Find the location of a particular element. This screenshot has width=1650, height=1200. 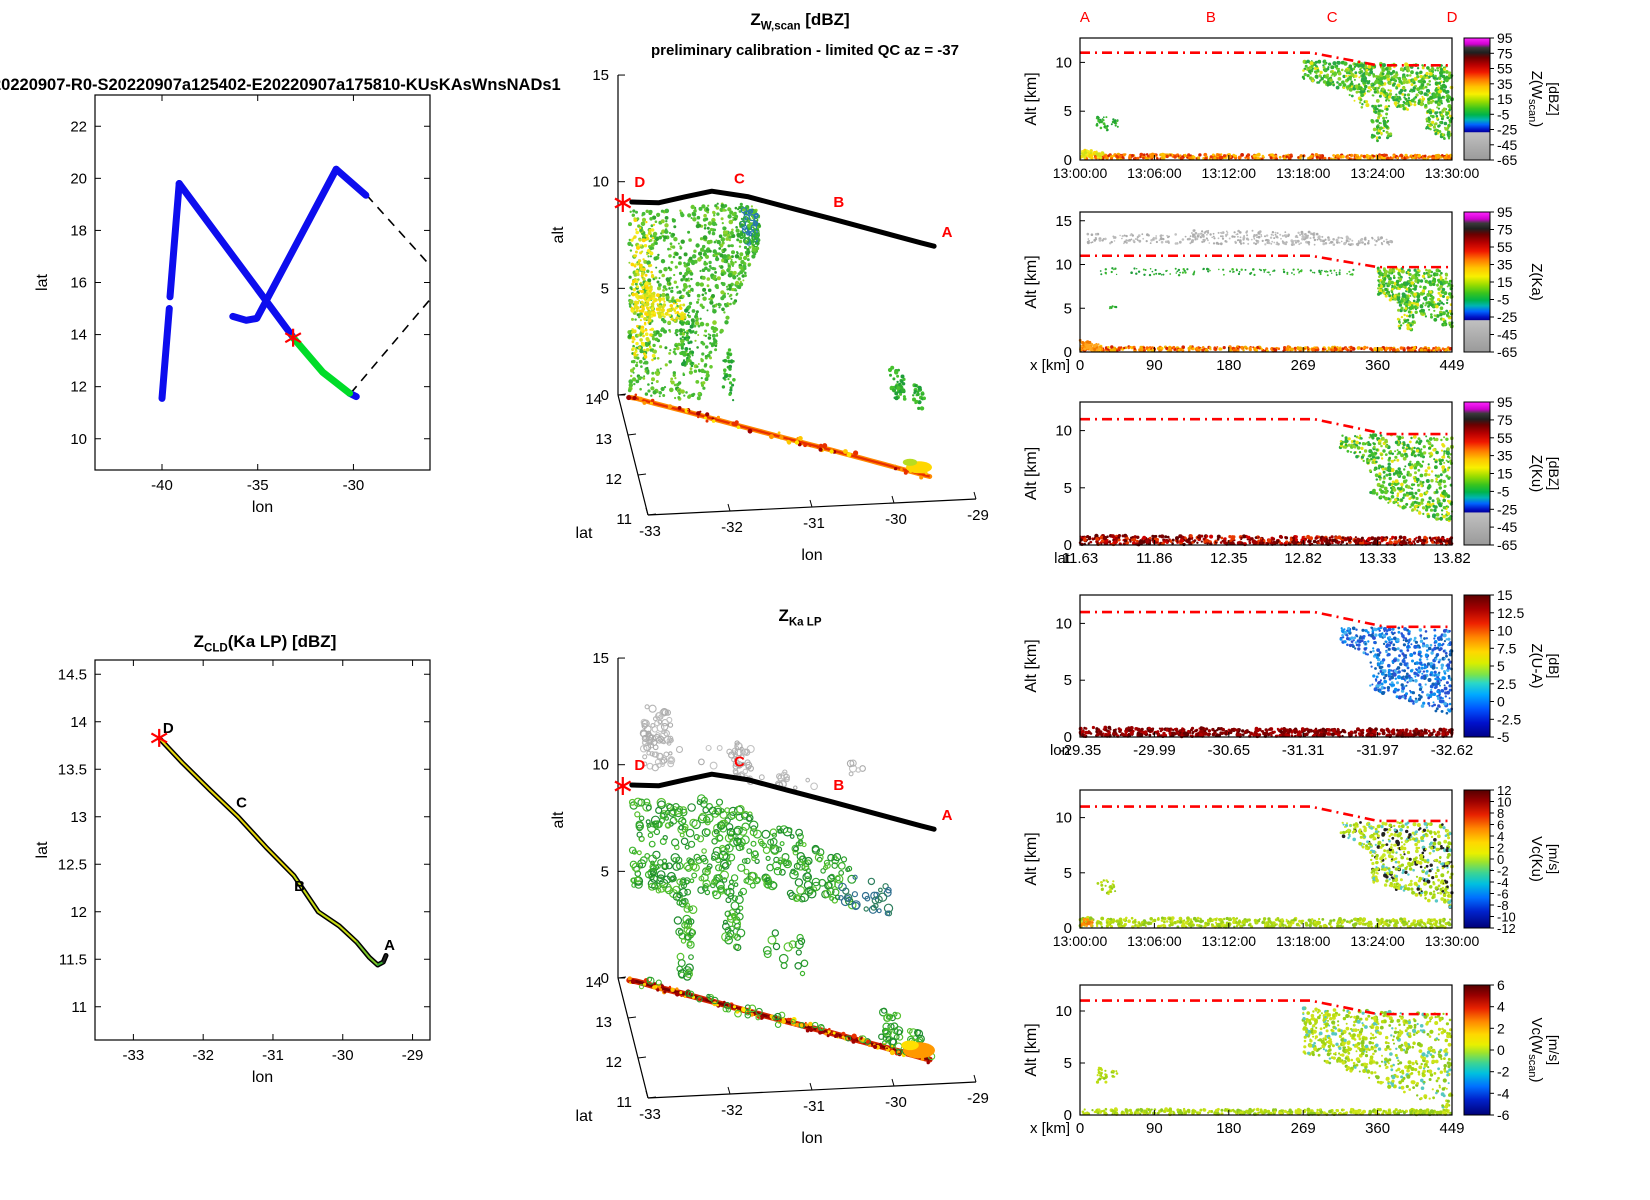

colorbar-tick: 55 is located at coordinates (1505, 438).